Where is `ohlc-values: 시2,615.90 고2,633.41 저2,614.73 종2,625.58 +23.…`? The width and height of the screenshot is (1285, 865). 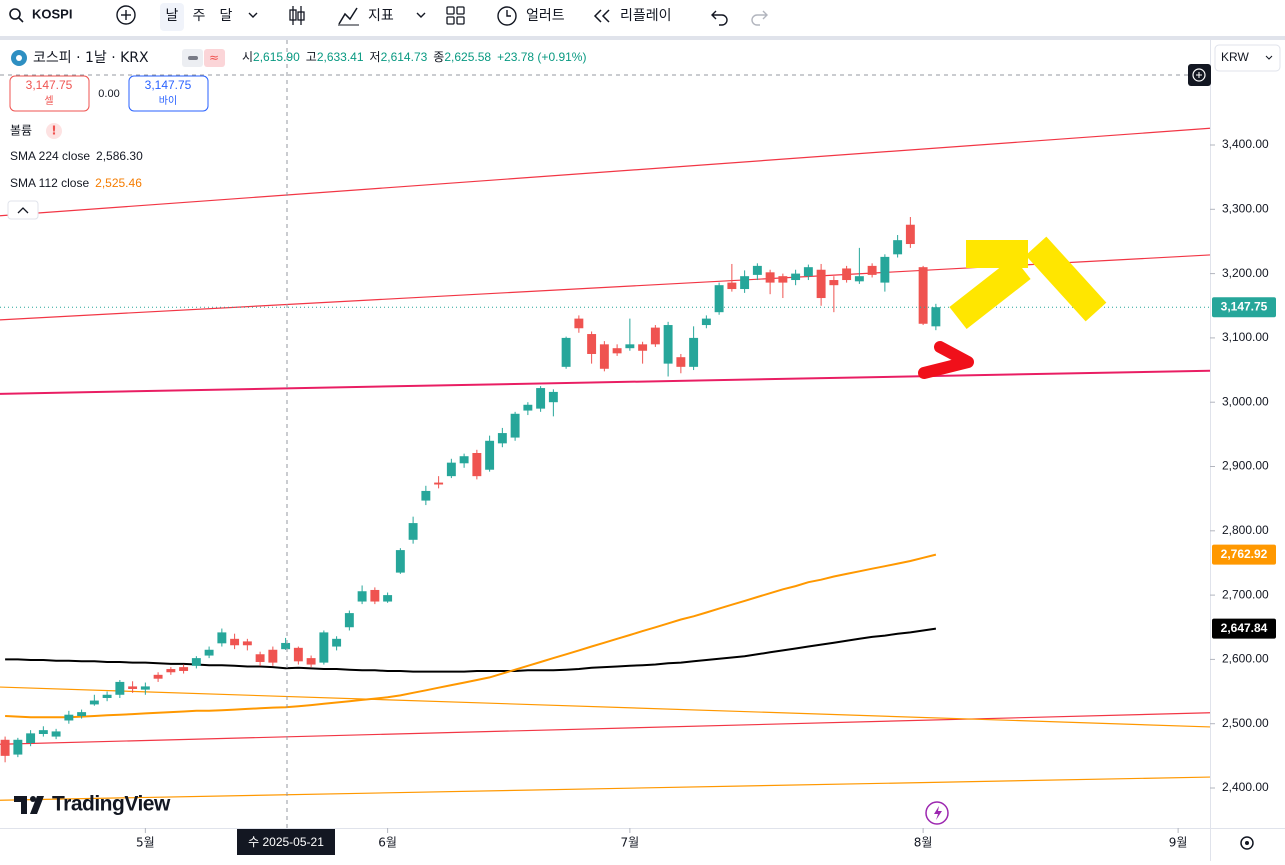 ohlc-values: 시2,615.90 고2,633.41 저2,614.73 종2,625.58 +23.… is located at coordinates (414, 57).